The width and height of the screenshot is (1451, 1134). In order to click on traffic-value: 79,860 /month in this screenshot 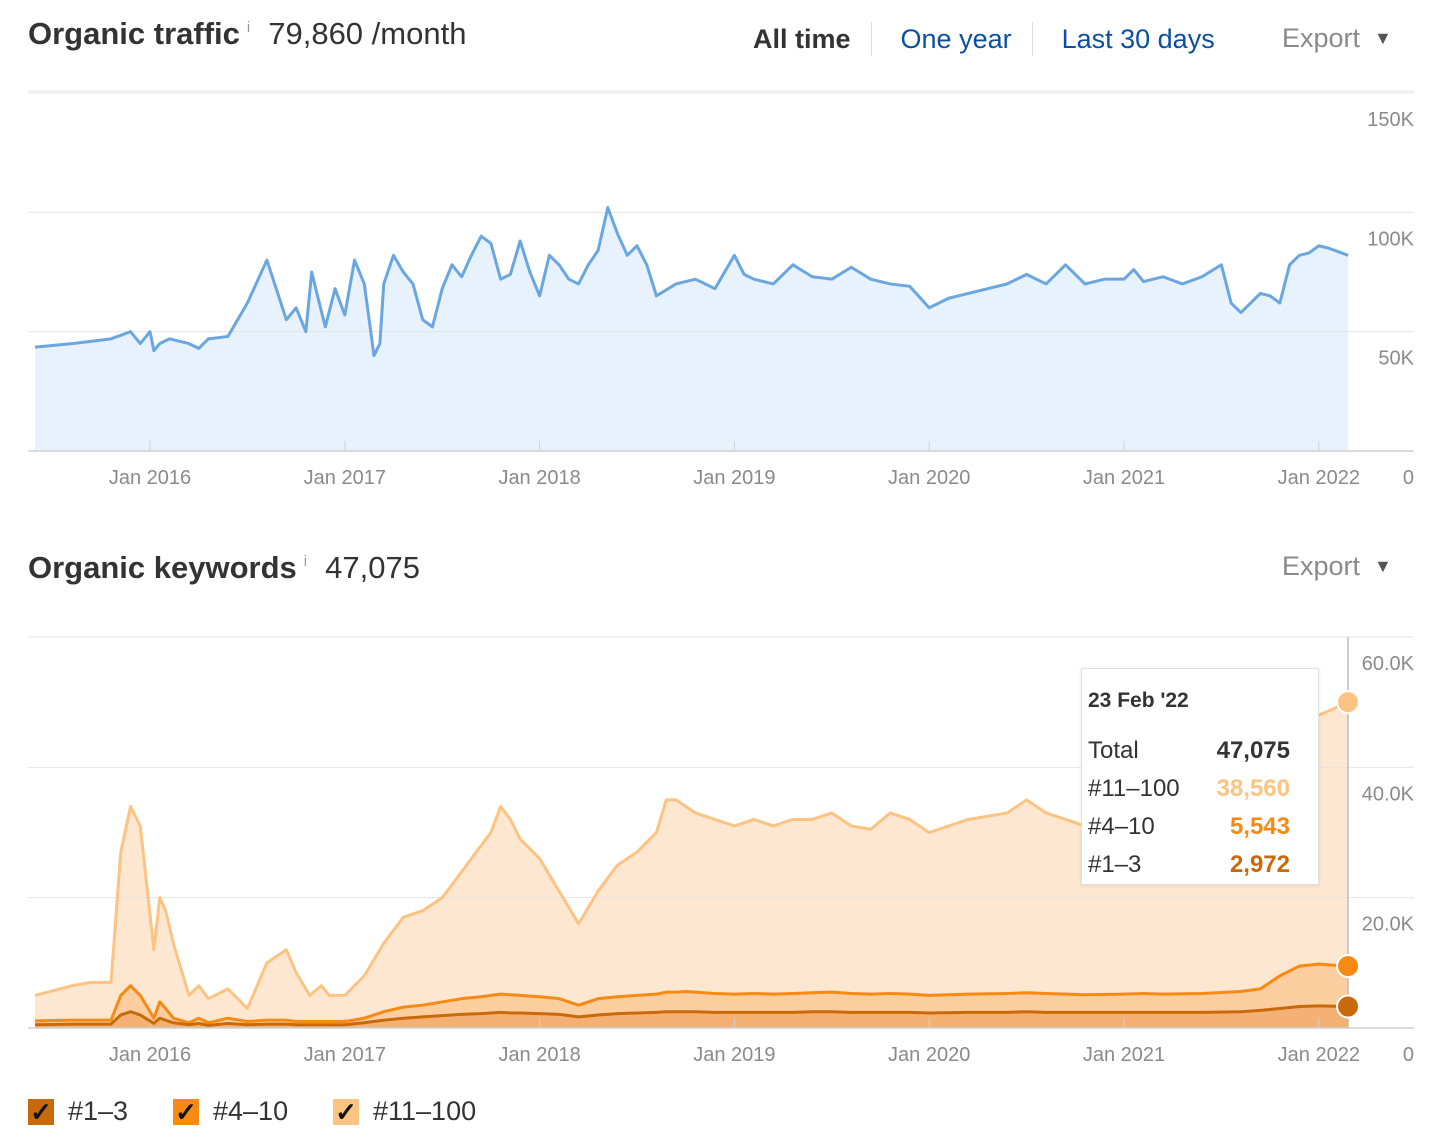, I will do `click(367, 33)`.